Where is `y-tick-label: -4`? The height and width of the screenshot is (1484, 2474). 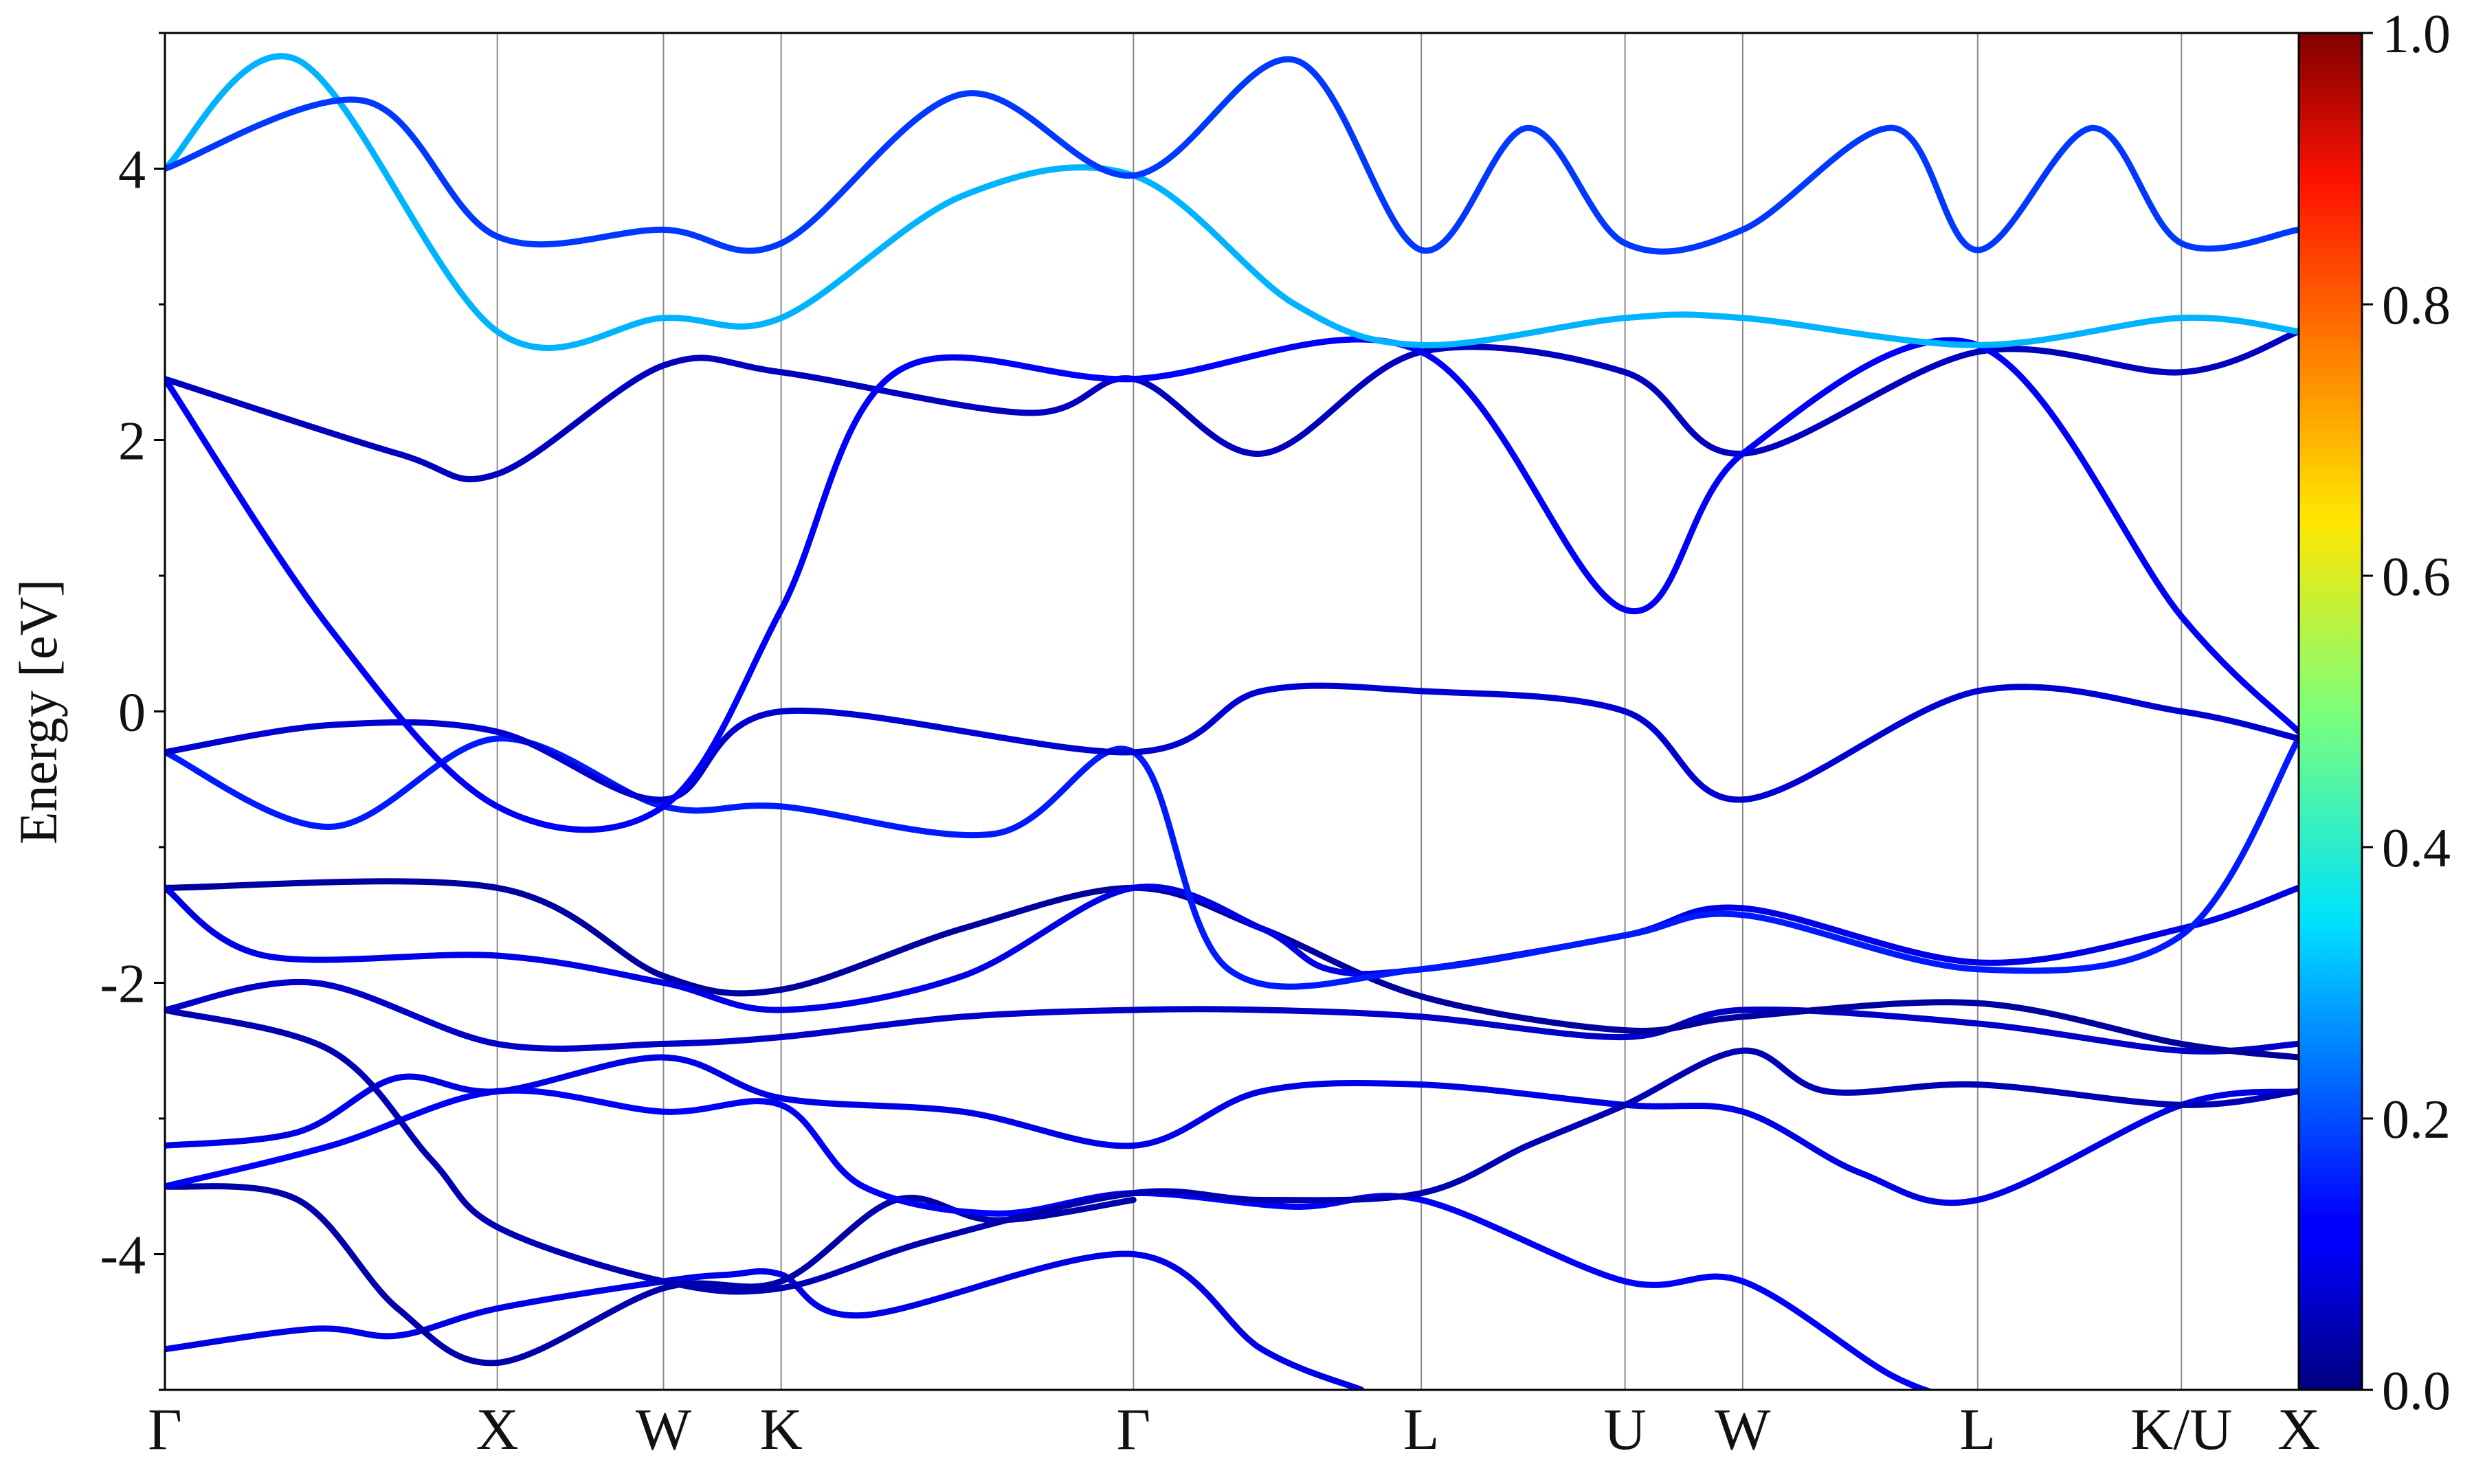
y-tick-label: -4 is located at coordinates (123, 1256).